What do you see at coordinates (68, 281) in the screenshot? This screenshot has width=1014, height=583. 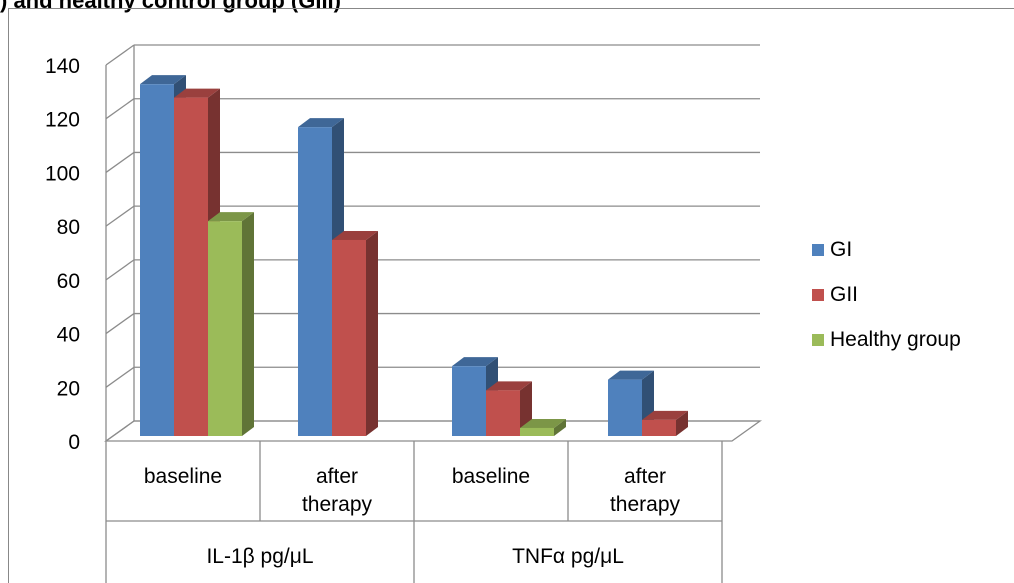 I see `y-tick-label: 60` at bounding box center [68, 281].